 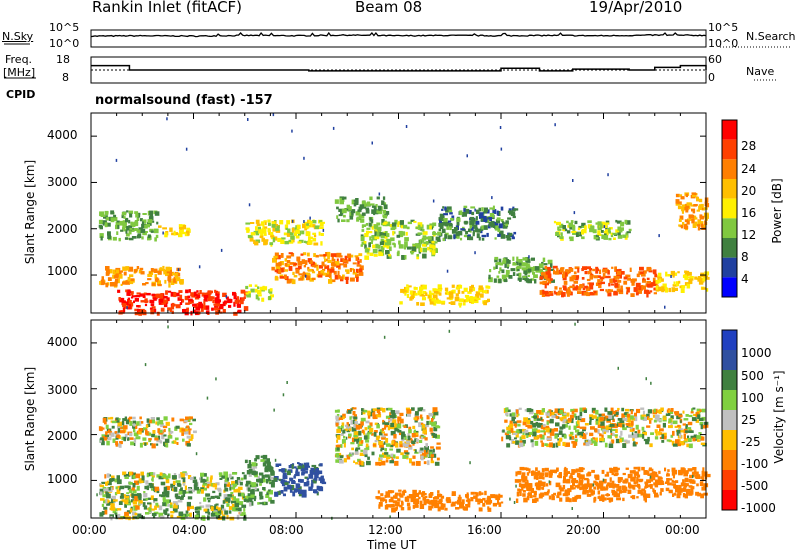 What do you see at coordinates (758, 508) in the screenshot?
I see `velocity-tick-neg1000: -1000` at bounding box center [758, 508].